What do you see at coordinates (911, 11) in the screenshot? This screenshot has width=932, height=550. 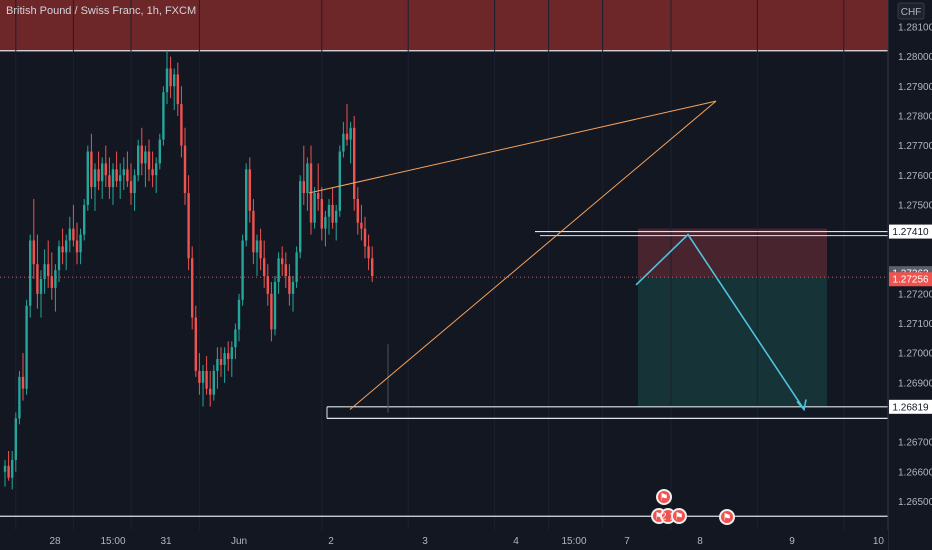 I see `currency-badge` at bounding box center [911, 11].